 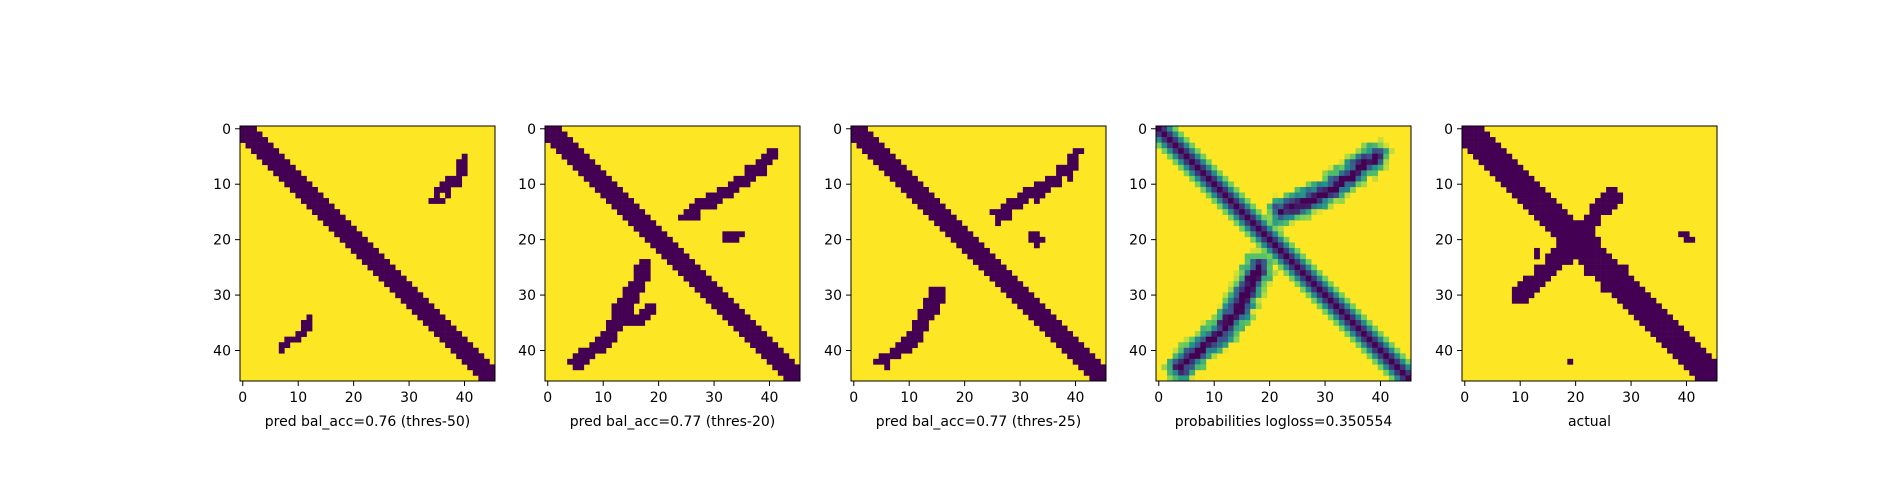 What do you see at coordinates (714, 398) in the screenshot?
I see `x-tick-label: 30` at bounding box center [714, 398].